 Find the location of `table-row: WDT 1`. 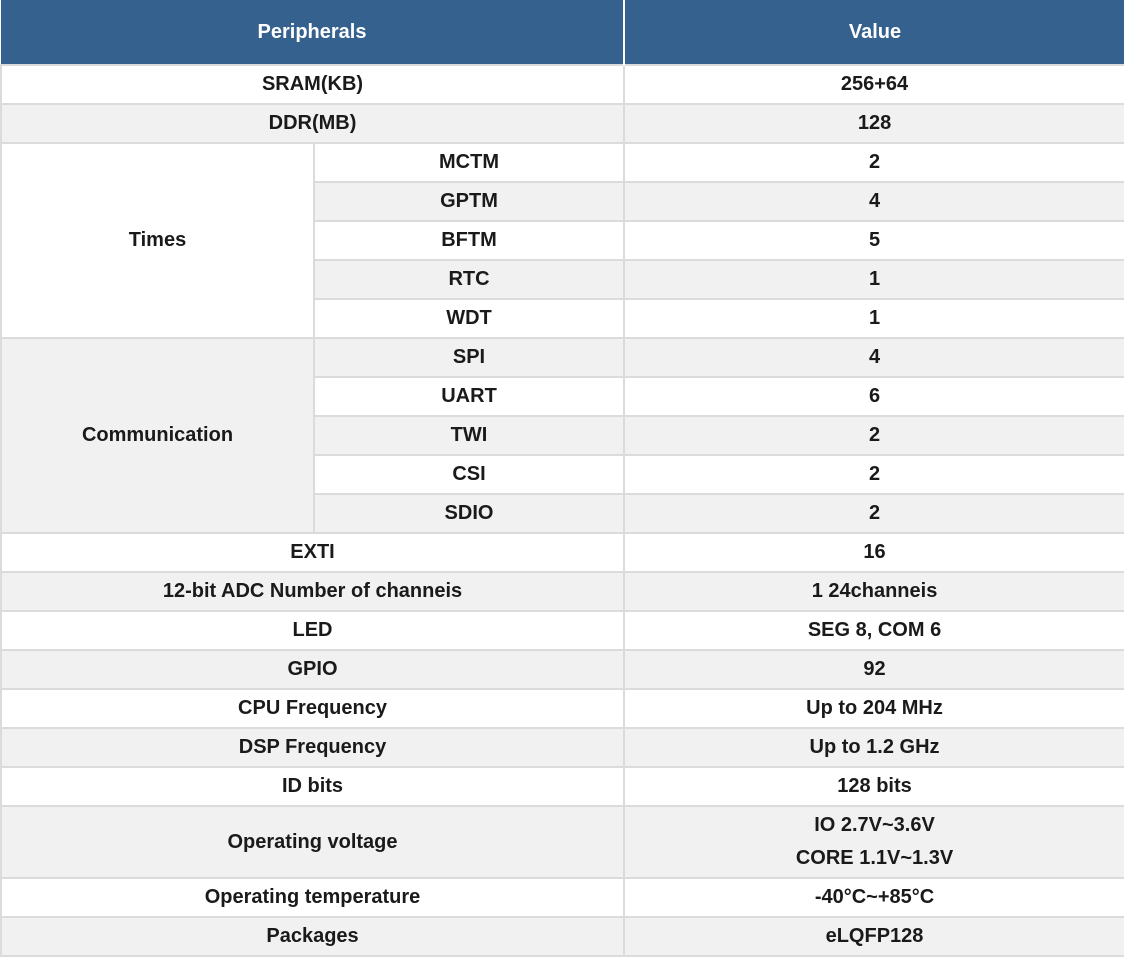

table-row: WDT 1 is located at coordinates (562, 318).